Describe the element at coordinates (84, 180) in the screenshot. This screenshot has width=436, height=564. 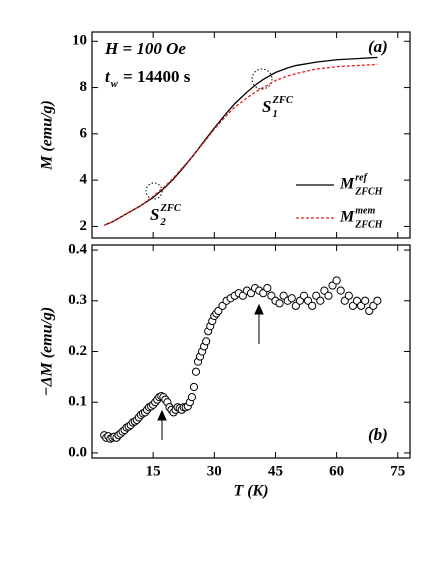
I see `y-tick-label: 4` at that location.